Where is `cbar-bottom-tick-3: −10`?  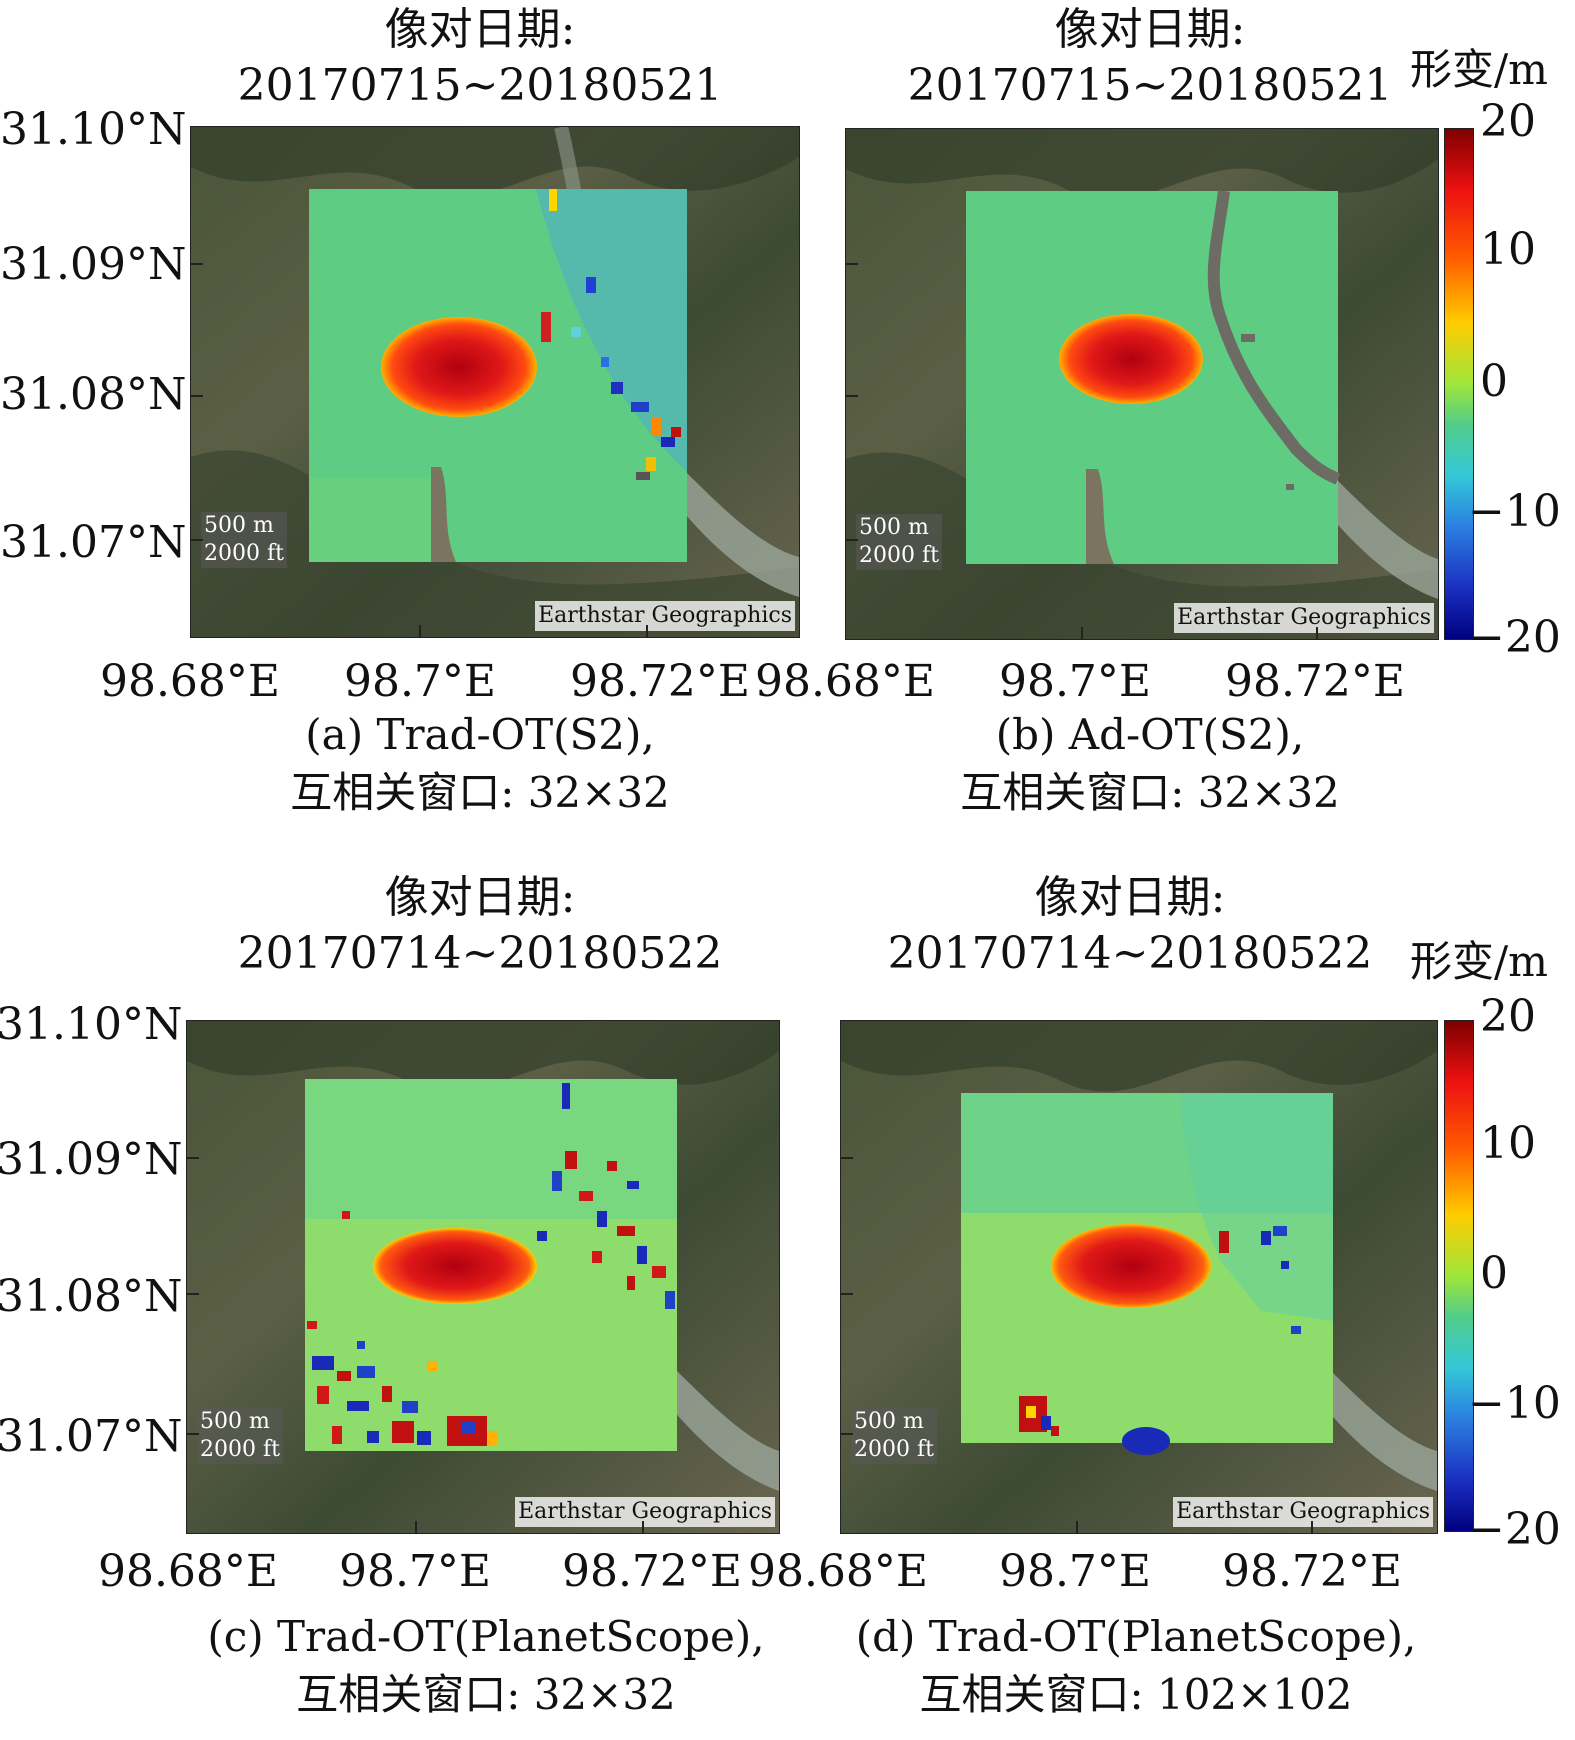
cbar-bottom-tick-3: −10 is located at coordinates (1514, 1403).